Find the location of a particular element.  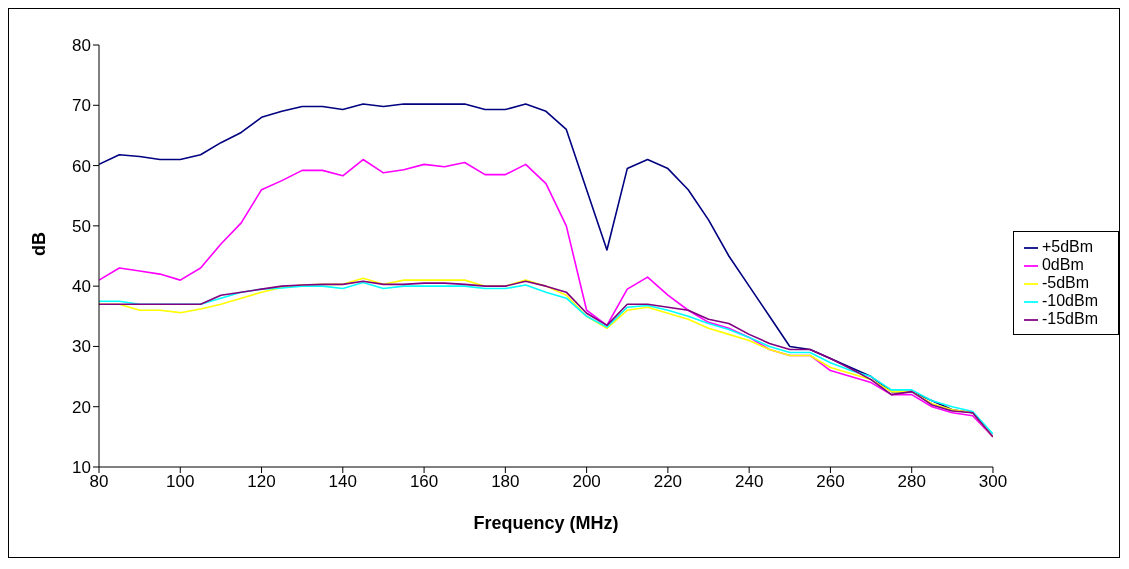

legend-label: +5dBm is located at coordinates (1067, 246).